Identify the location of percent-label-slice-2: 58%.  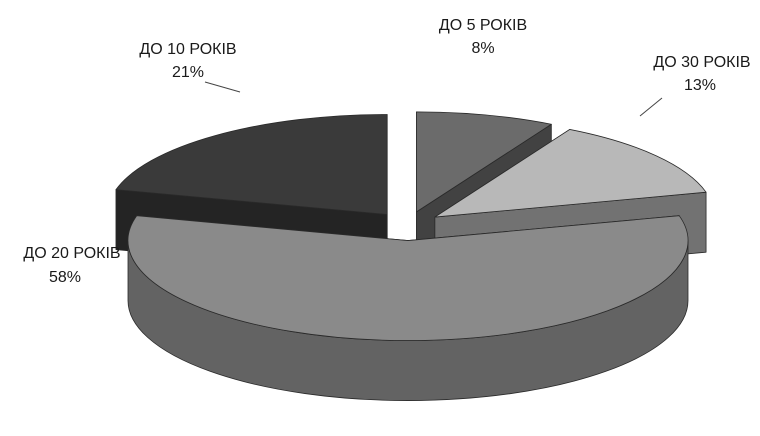
(65, 277).